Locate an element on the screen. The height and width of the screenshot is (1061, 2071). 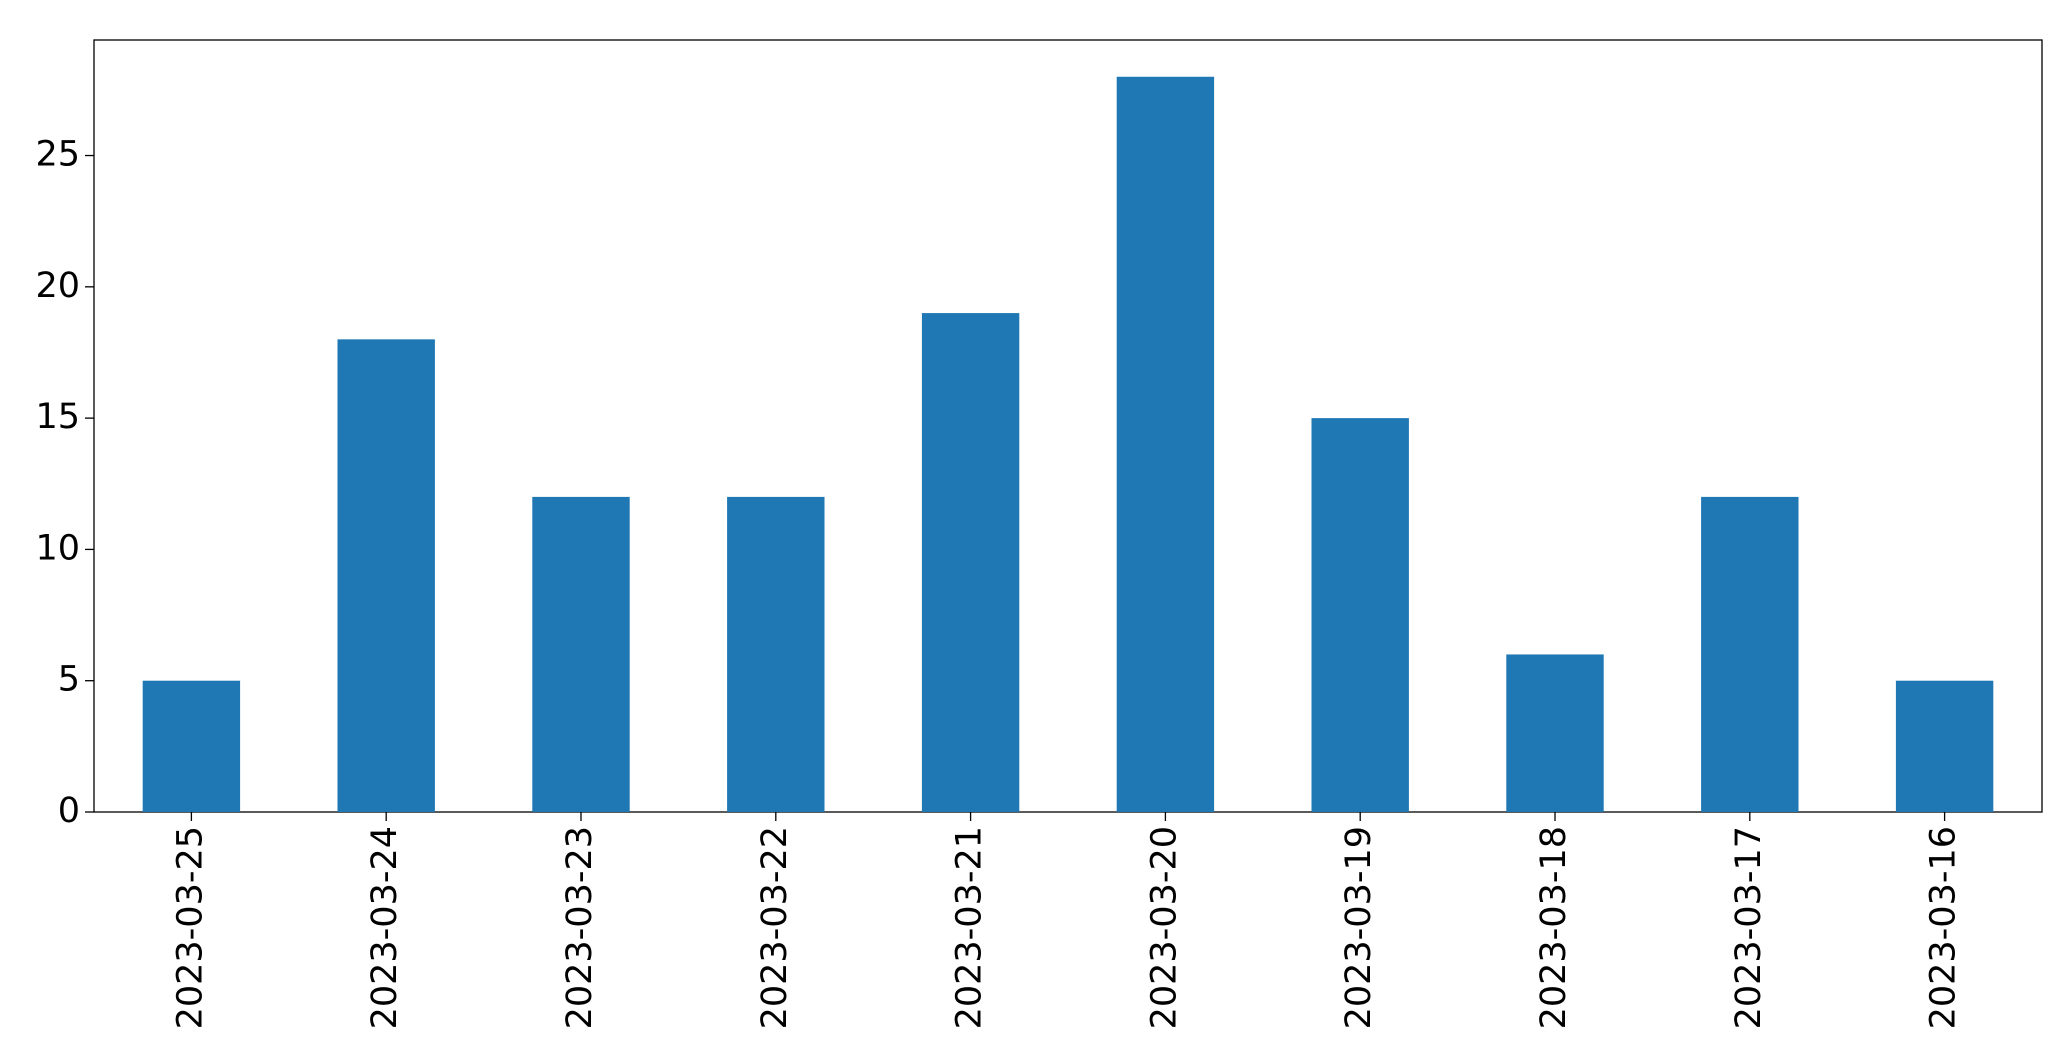
x-tick-label: 2023-03-19 is located at coordinates (1359, 927).